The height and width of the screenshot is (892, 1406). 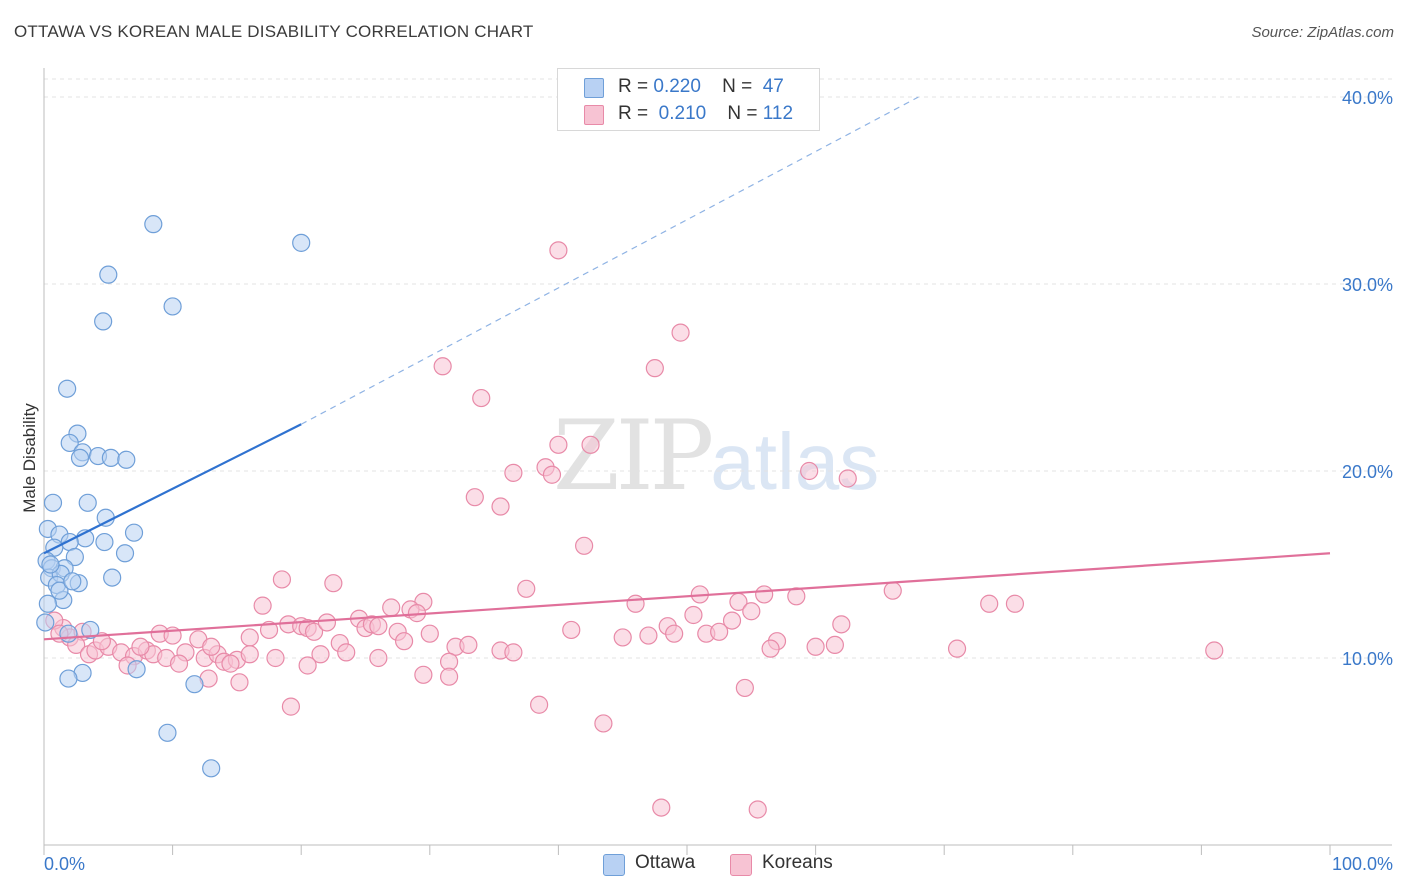 I want to click on y-tick-label: 20.0%, so click(x=1367, y=472).